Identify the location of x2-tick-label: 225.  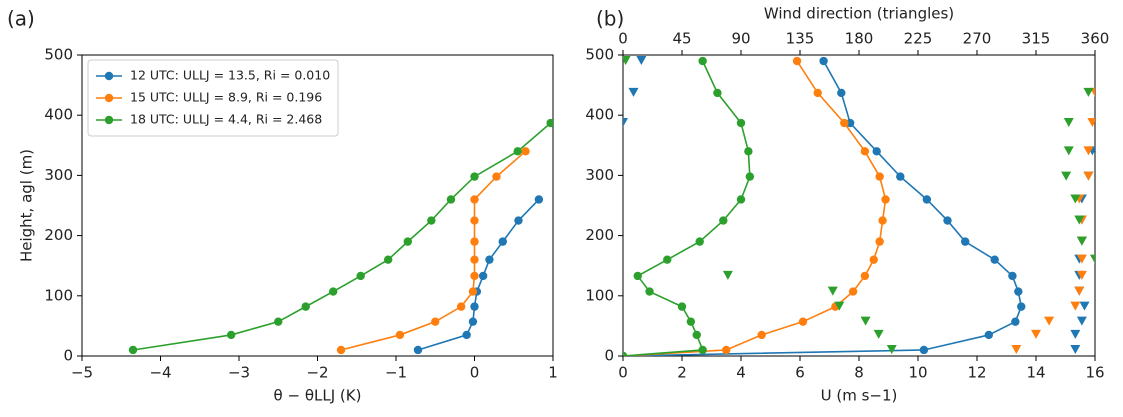
(918, 39).